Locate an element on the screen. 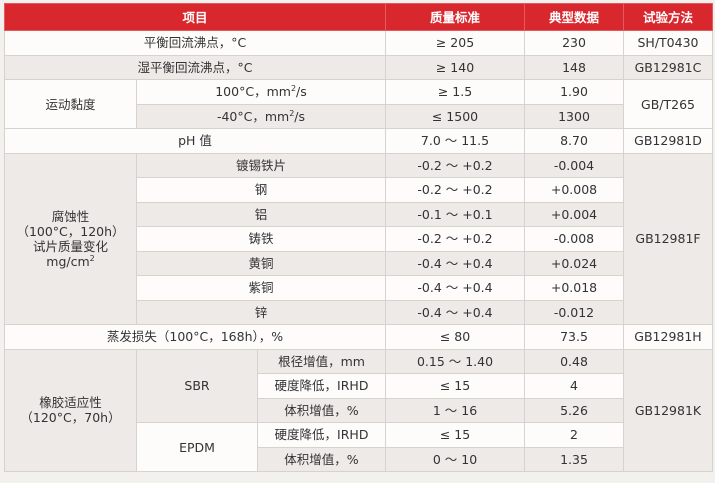  item-cell: 蒸发损失（100°C，168h），% is located at coordinates (195, 337).